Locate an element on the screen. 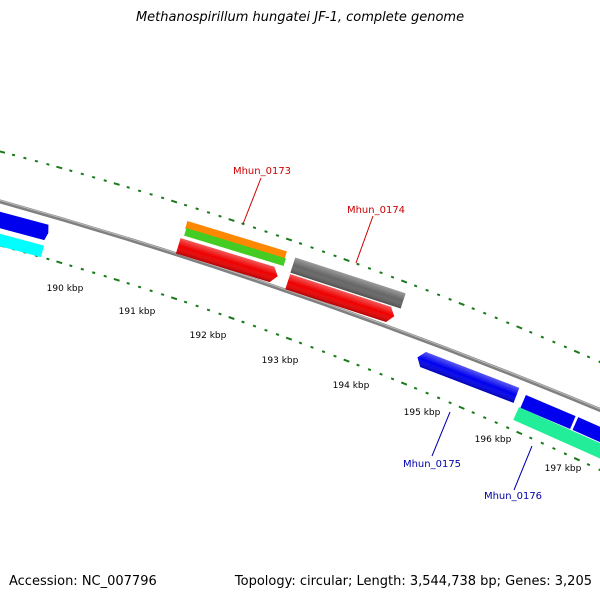 The image size is (600, 600). tick-label-197: 197 kbp is located at coordinates (563, 469).